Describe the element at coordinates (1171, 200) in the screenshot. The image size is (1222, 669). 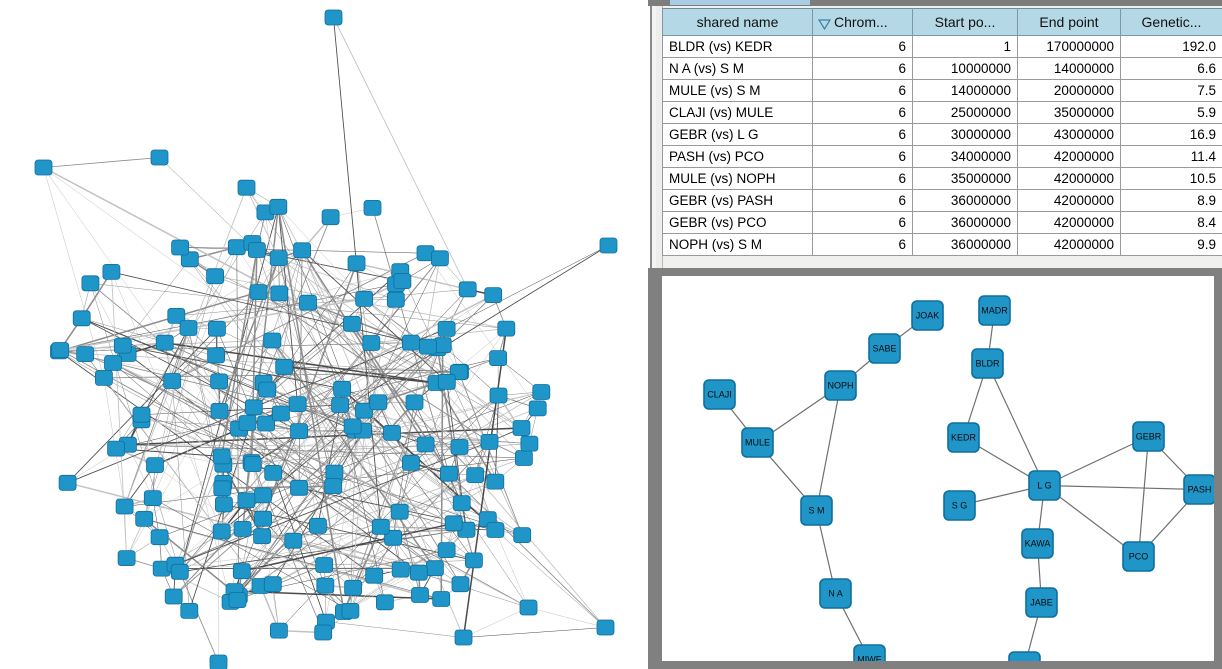
I see `table-cell-genetic: 8.9` at that location.